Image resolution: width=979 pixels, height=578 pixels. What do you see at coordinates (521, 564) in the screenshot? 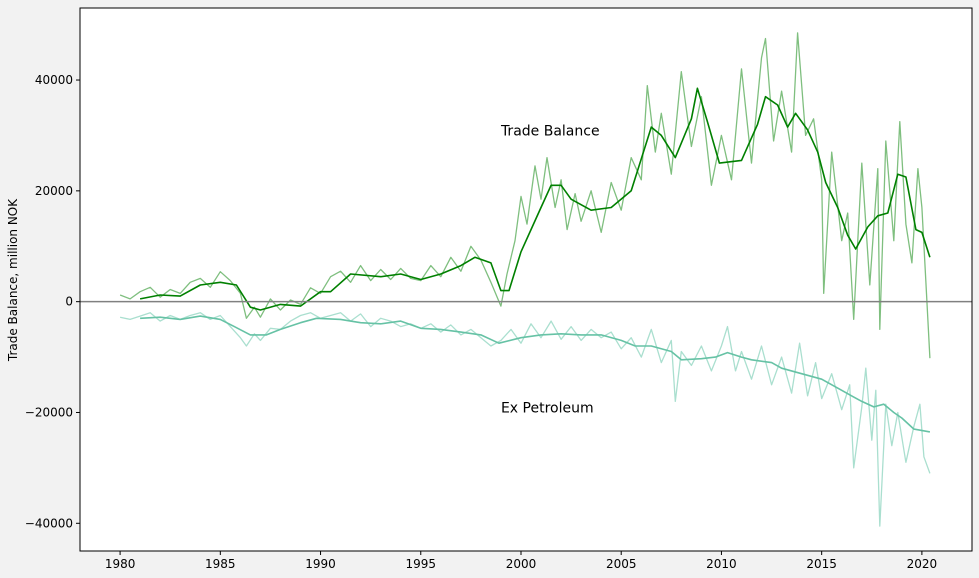
I see `x-tick-label: 2000` at bounding box center [521, 564].